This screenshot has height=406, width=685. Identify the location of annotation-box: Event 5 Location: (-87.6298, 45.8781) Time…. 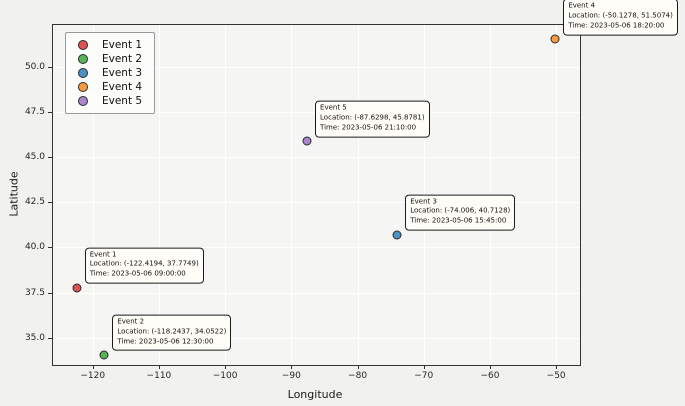
(372, 119).